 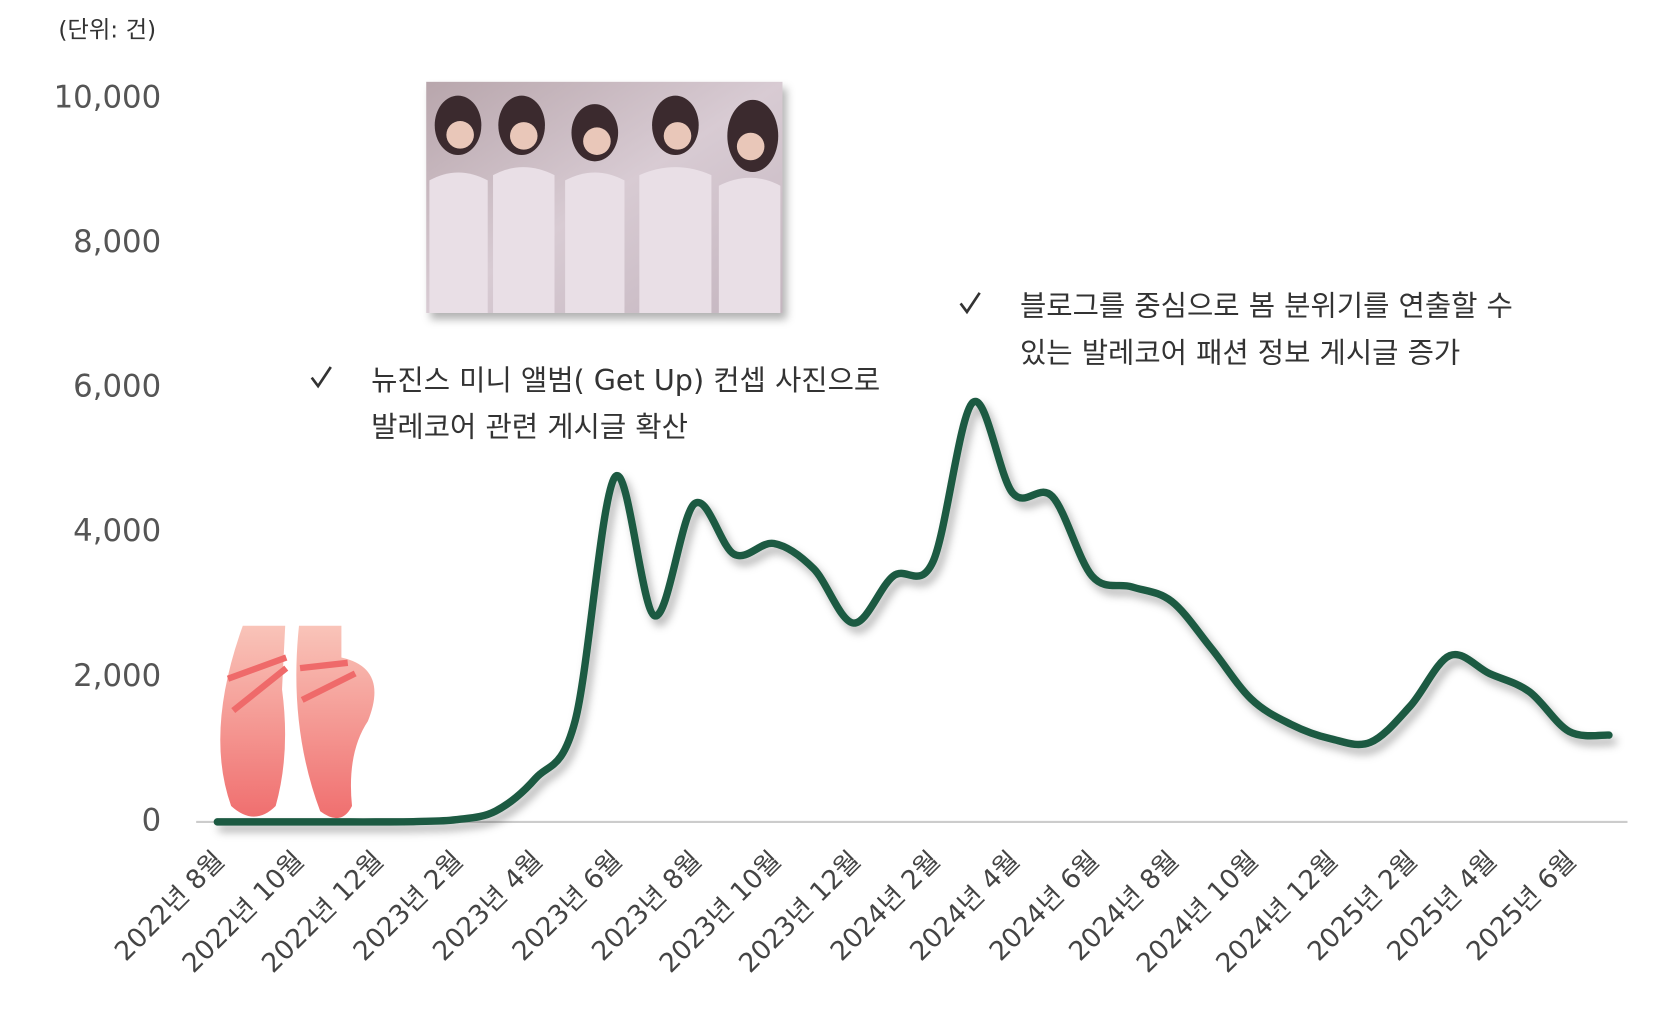 I want to click on y-tick-label: 10,000, so click(x=108, y=97).